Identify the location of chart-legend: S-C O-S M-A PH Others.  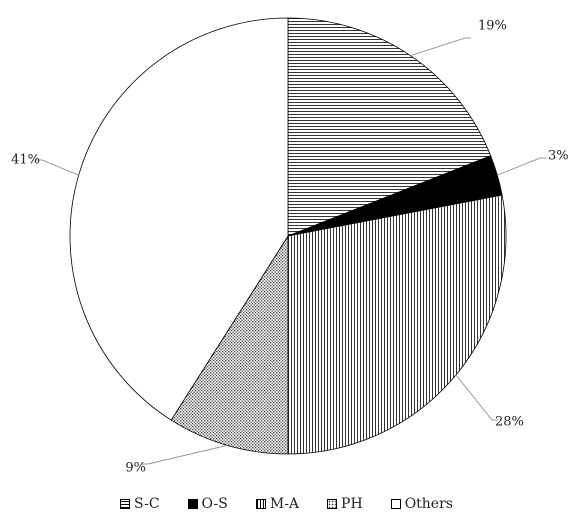
(286, 504).